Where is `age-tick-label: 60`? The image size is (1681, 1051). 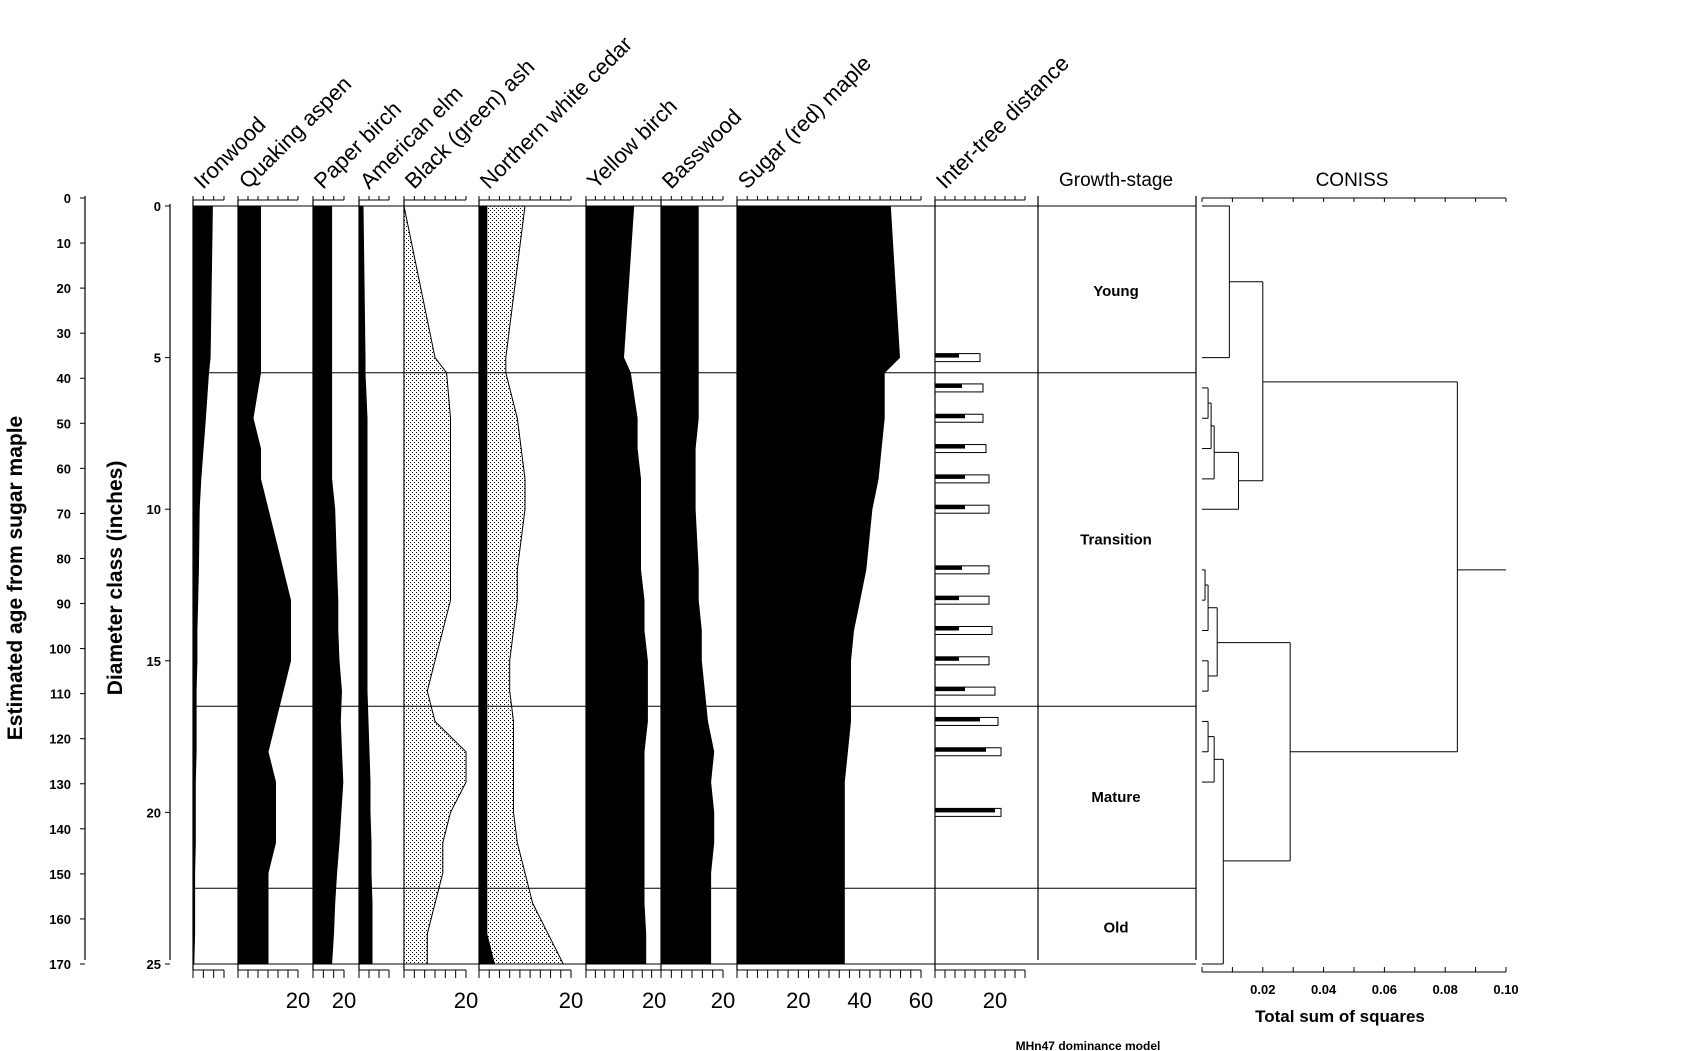
age-tick-label: 60 is located at coordinates (64, 468).